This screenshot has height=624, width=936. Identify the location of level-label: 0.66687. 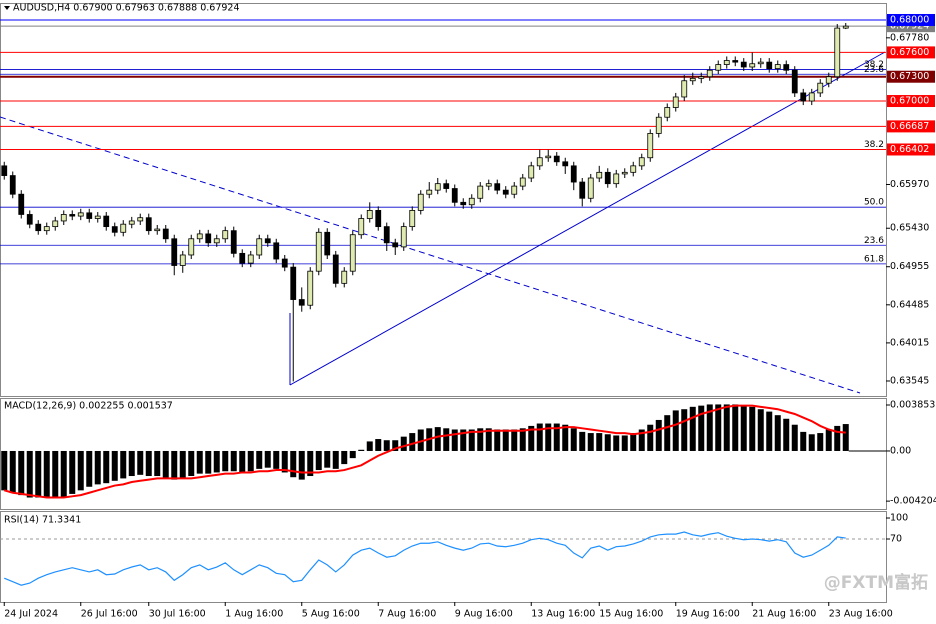
(909, 126).